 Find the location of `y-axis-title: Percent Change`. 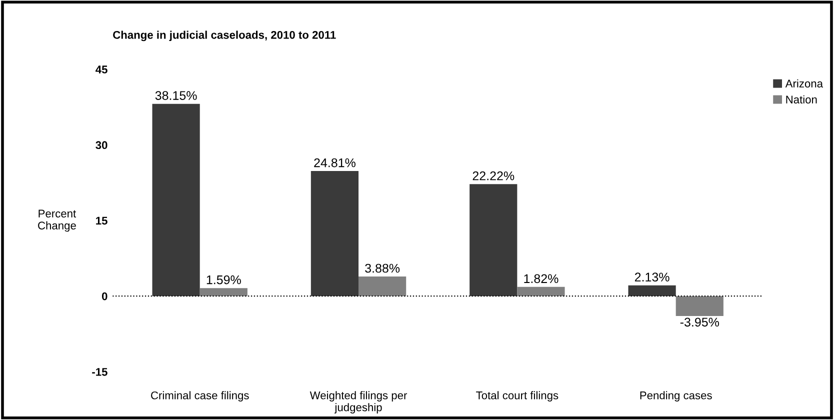

y-axis-title: Percent Change is located at coordinates (57, 221).